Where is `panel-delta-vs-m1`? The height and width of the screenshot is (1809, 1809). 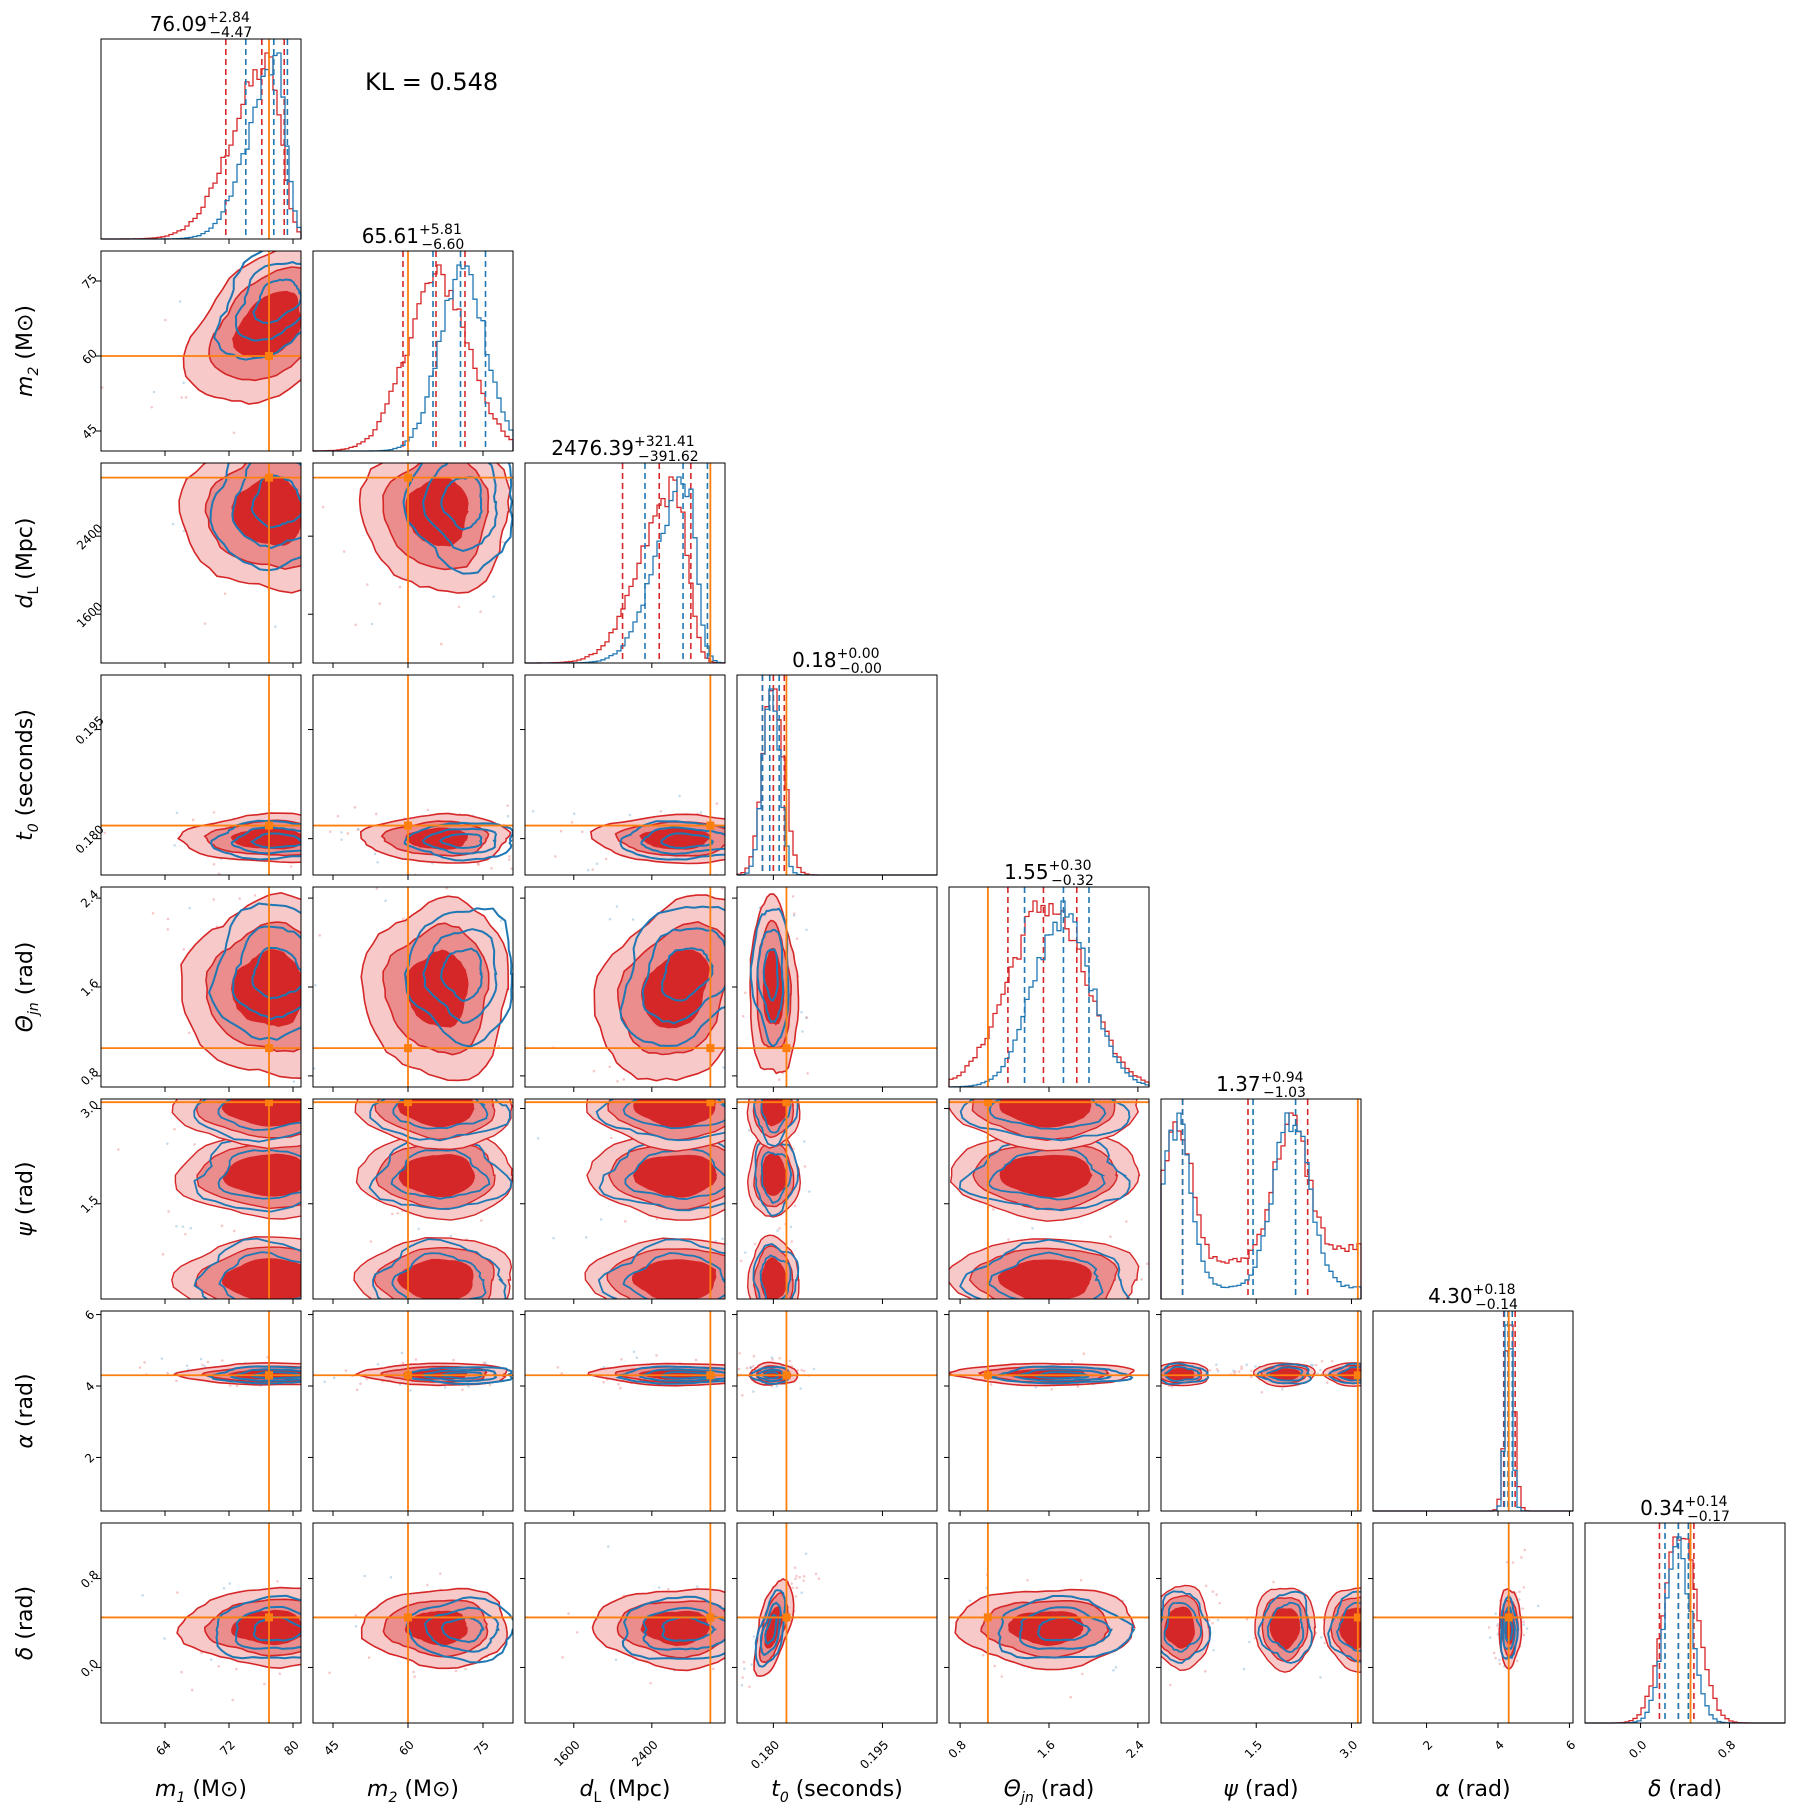 panel-delta-vs-m1 is located at coordinates (228, 1623).